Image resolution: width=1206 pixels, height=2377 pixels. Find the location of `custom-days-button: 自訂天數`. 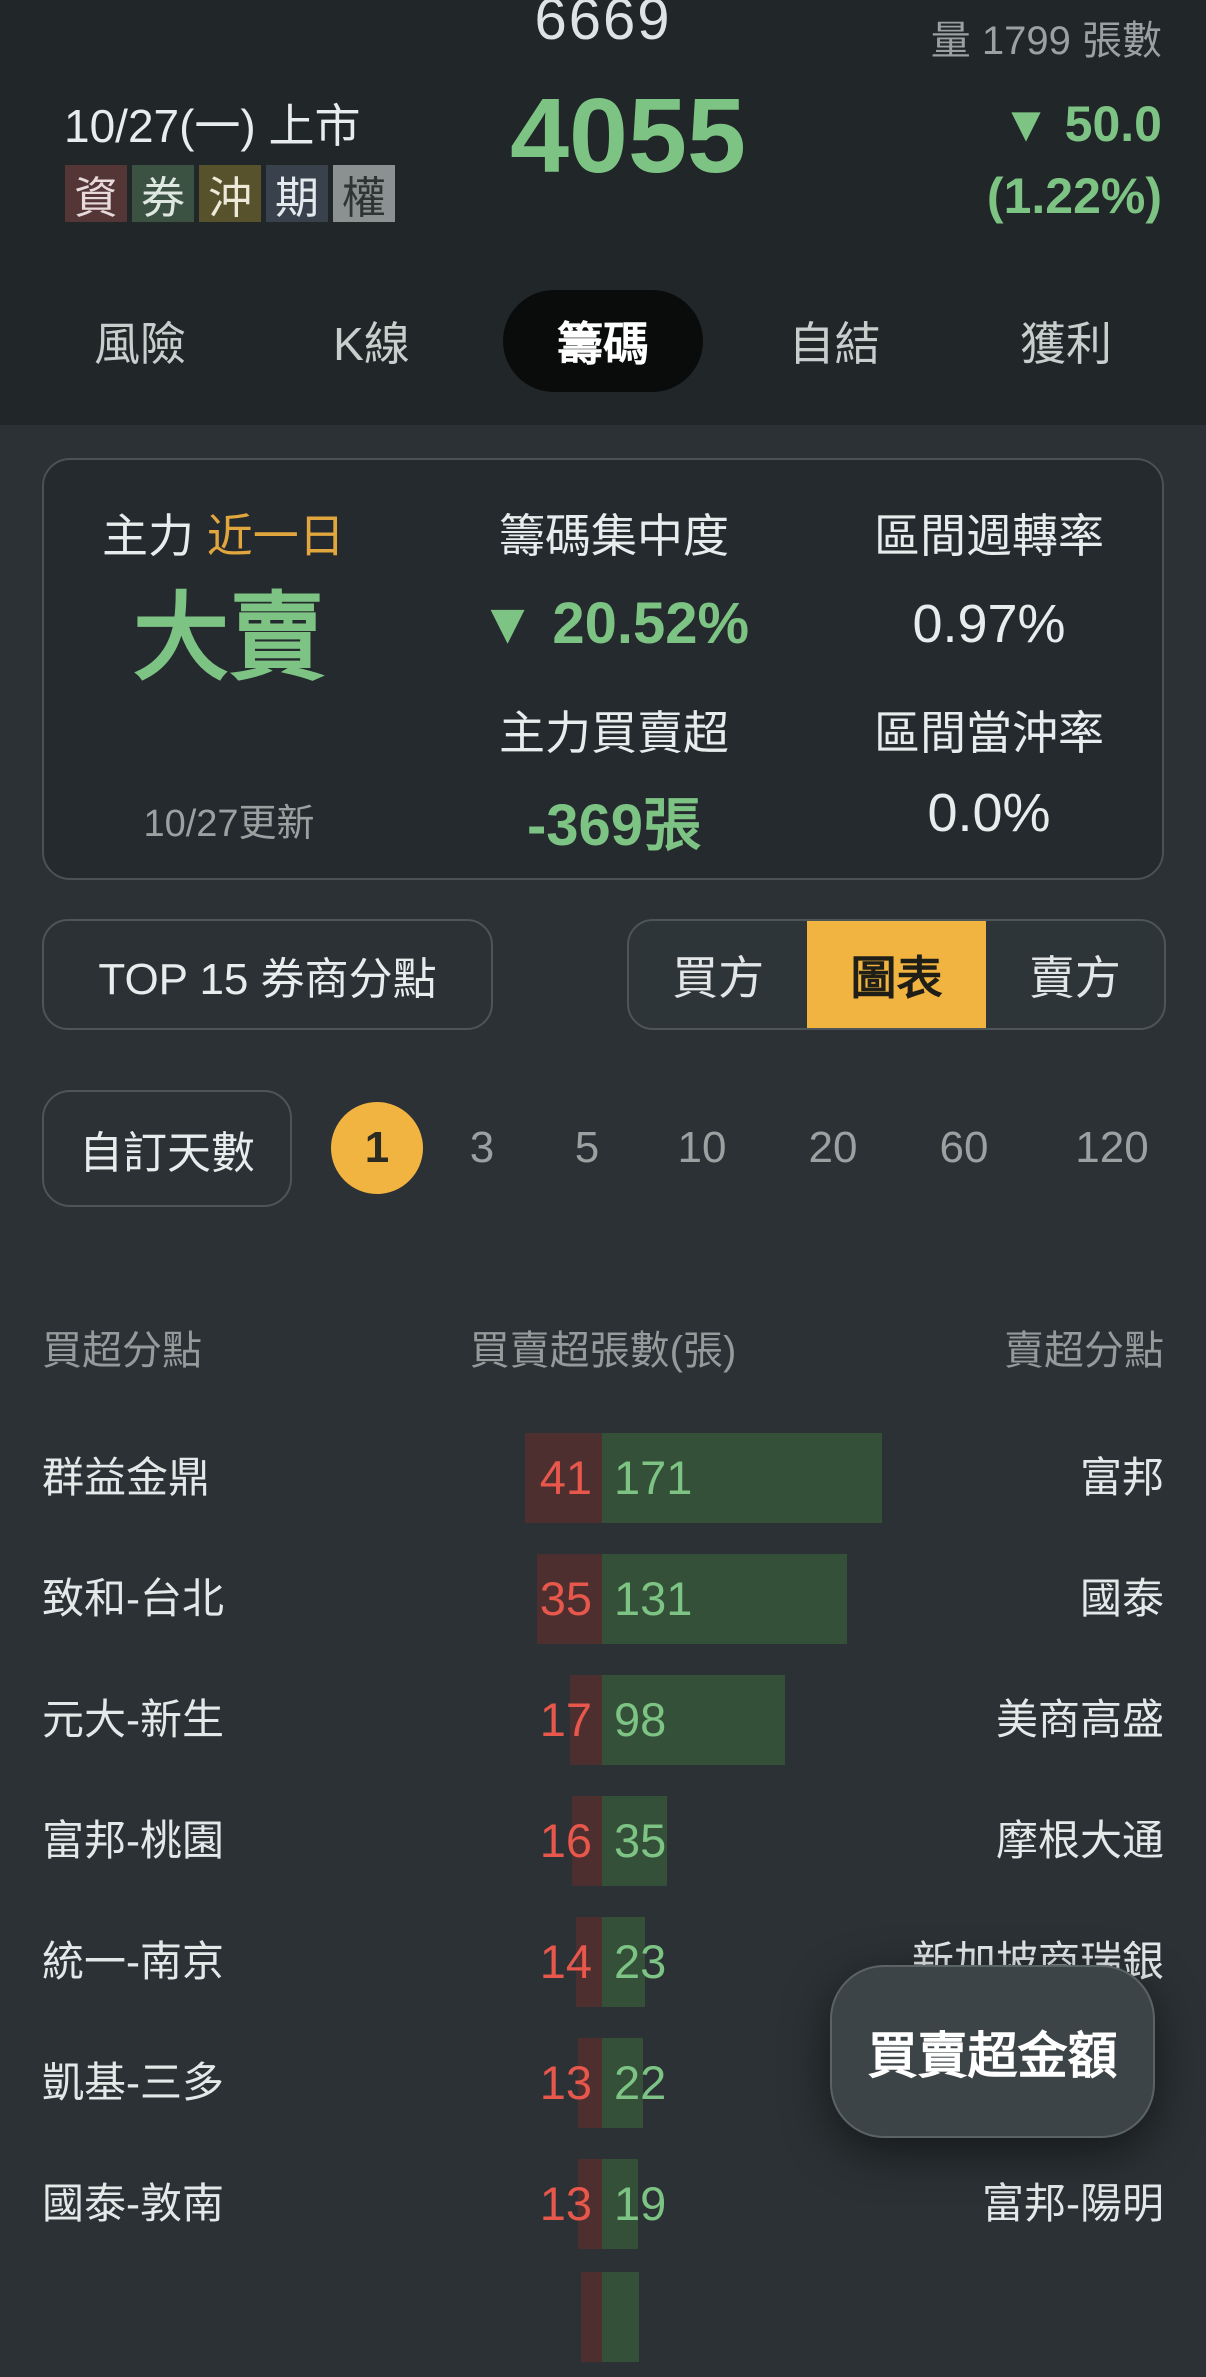

custom-days-button: 自訂天數 is located at coordinates (167, 1148).